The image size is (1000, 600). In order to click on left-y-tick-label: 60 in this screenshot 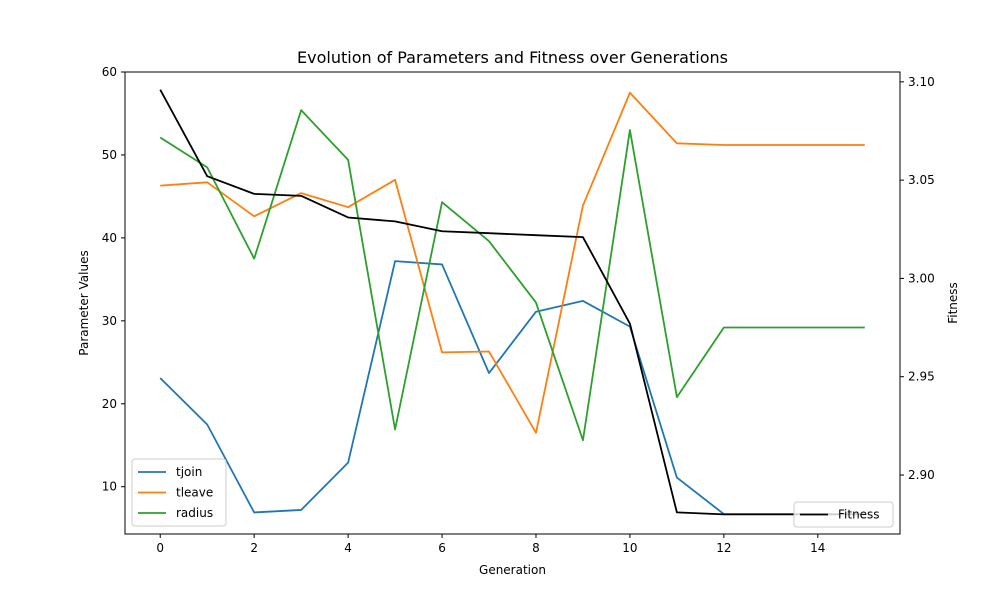, I will do `click(109, 72)`.